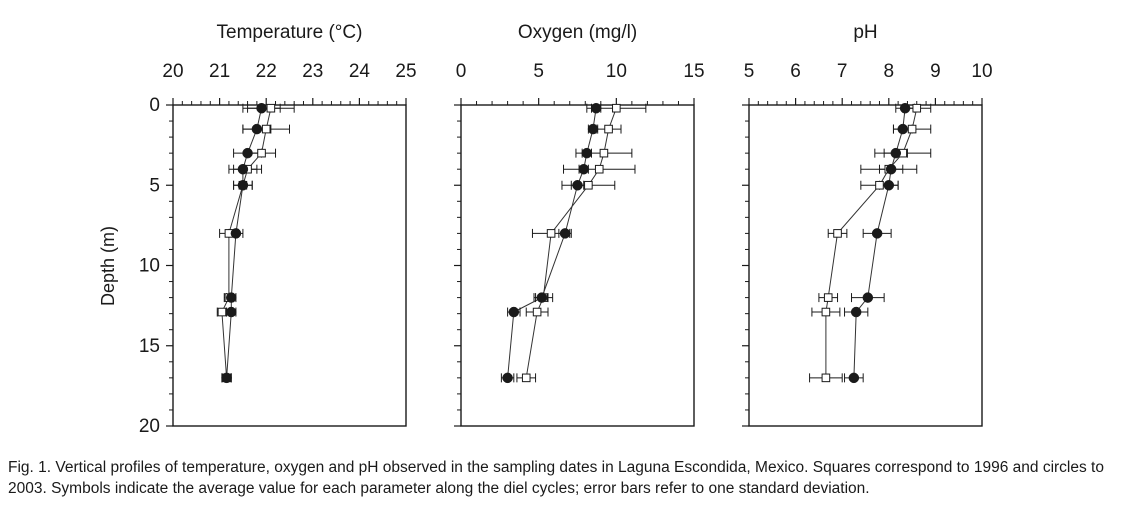 This screenshot has width=1121, height=515. Describe the element at coordinates (749, 71) in the screenshot. I see `ph-x-tick-label: 5` at that location.